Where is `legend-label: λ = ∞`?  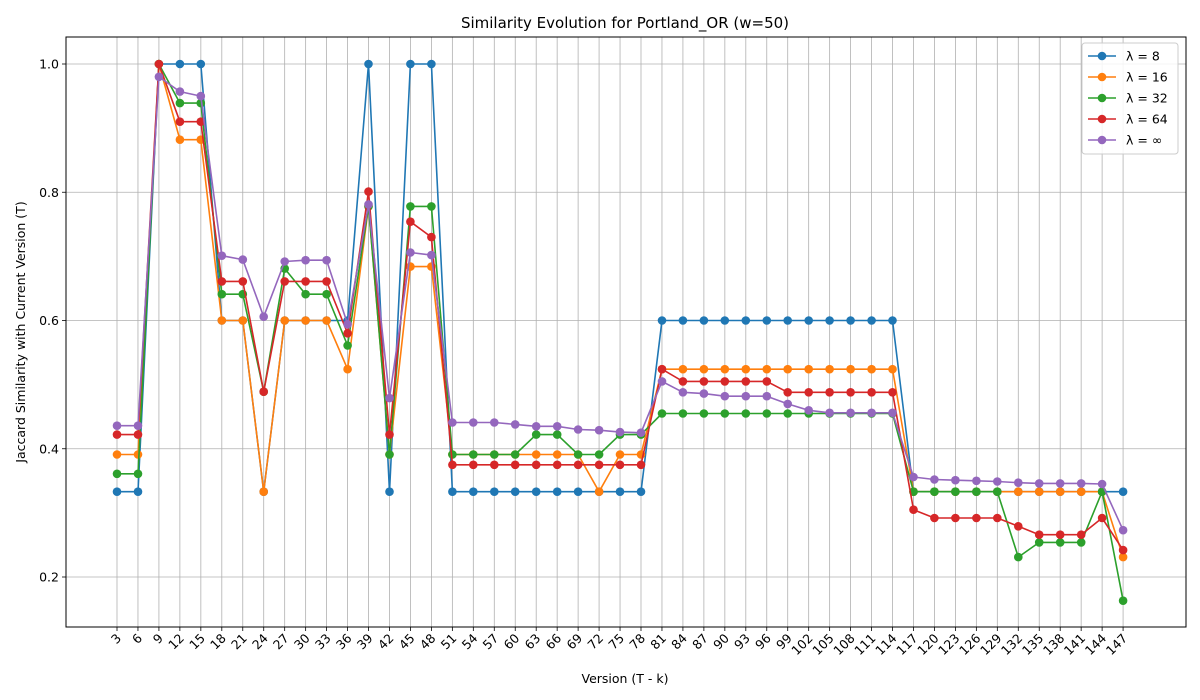 legend-label: λ = ∞ is located at coordinates (1144, 140).